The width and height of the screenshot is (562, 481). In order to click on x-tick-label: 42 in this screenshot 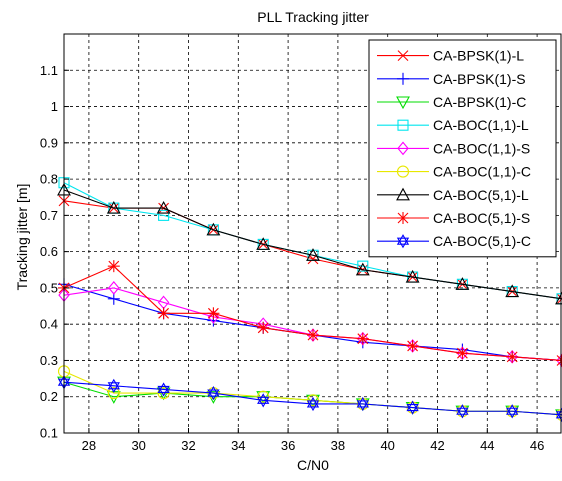, I will do `click(437, 445)`.